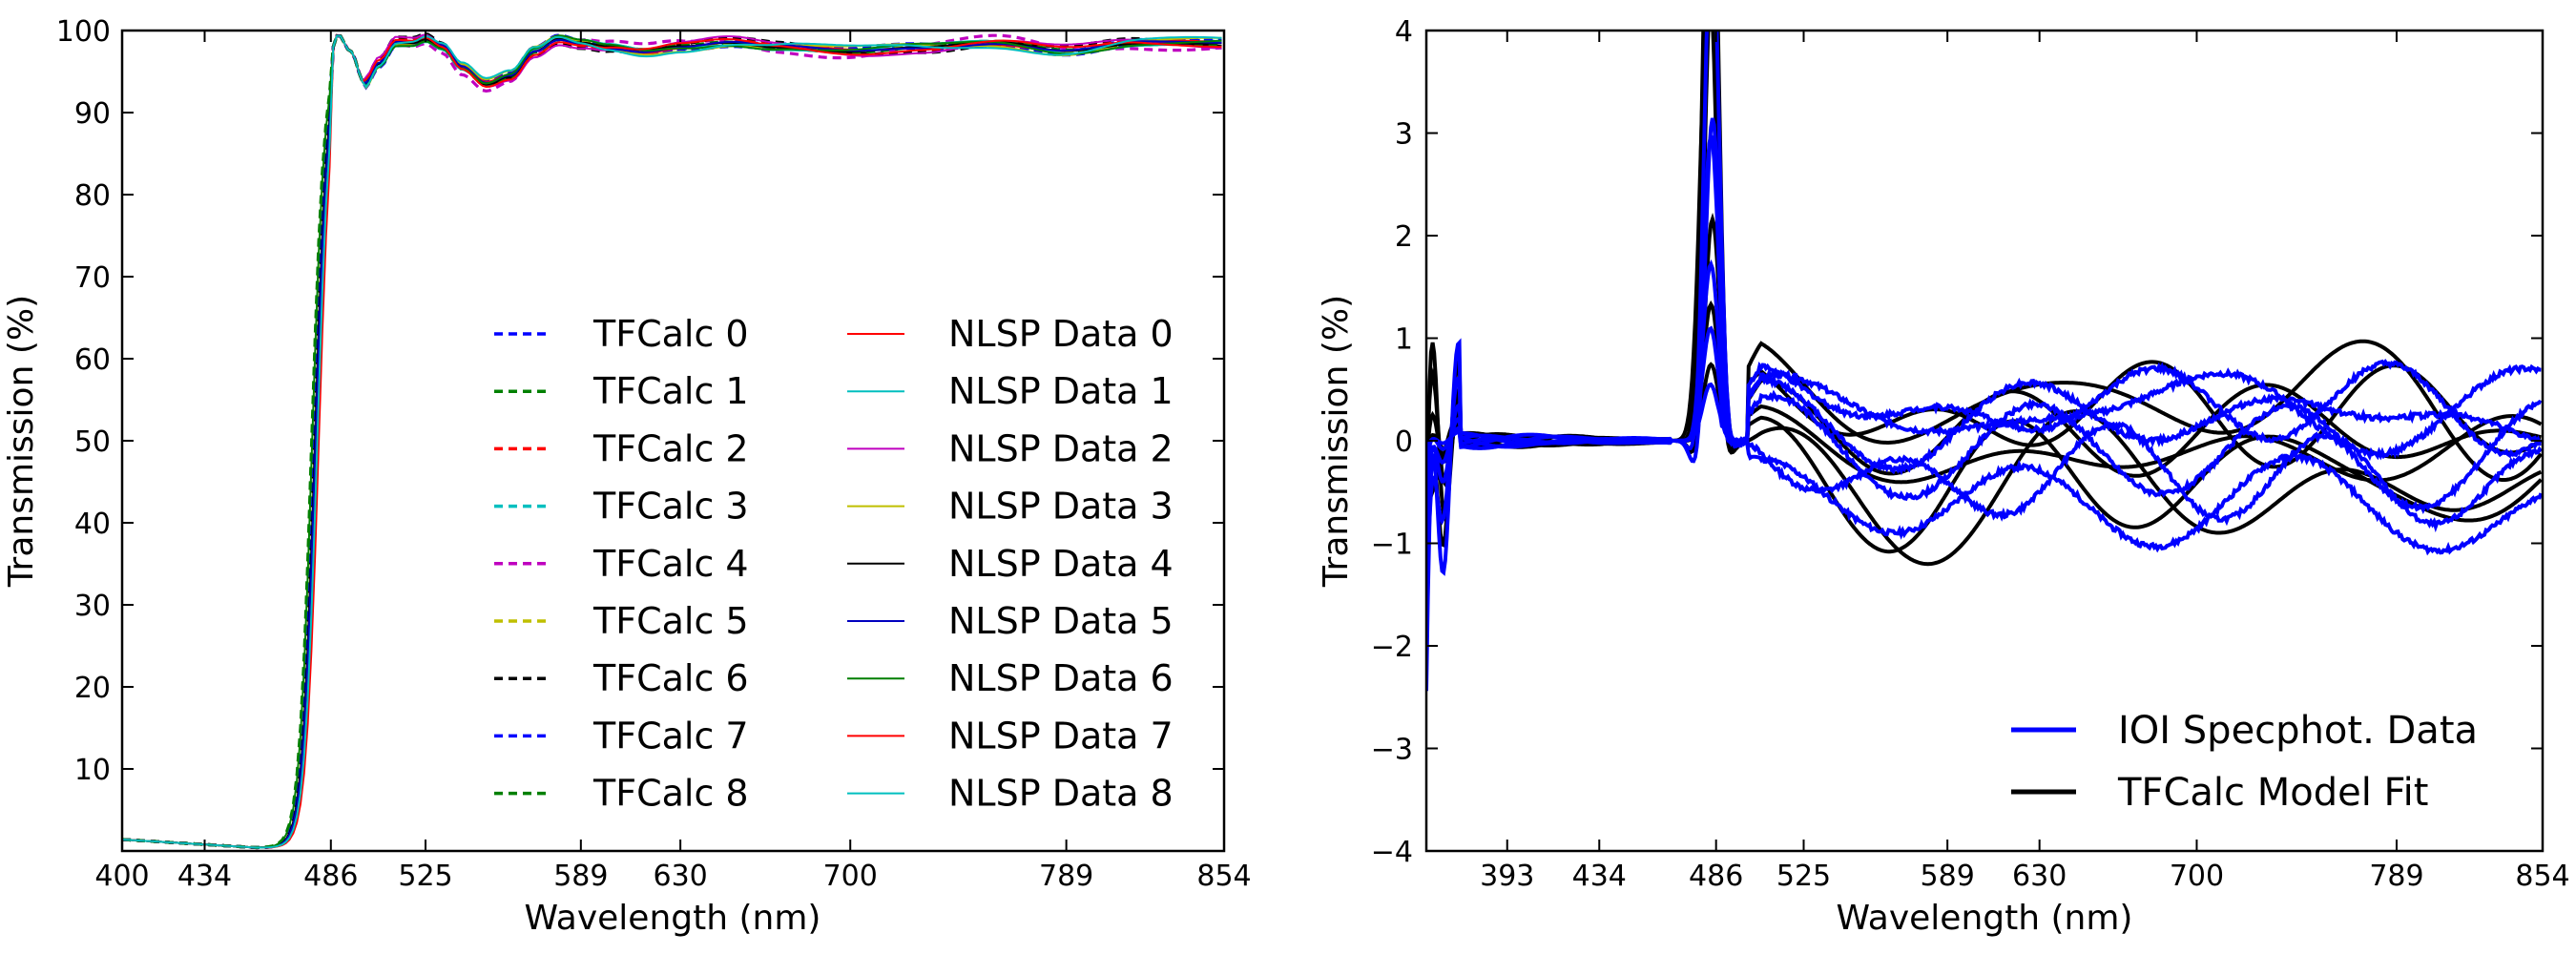  I want to click on y-tick-label: 70, so click(92, 278).